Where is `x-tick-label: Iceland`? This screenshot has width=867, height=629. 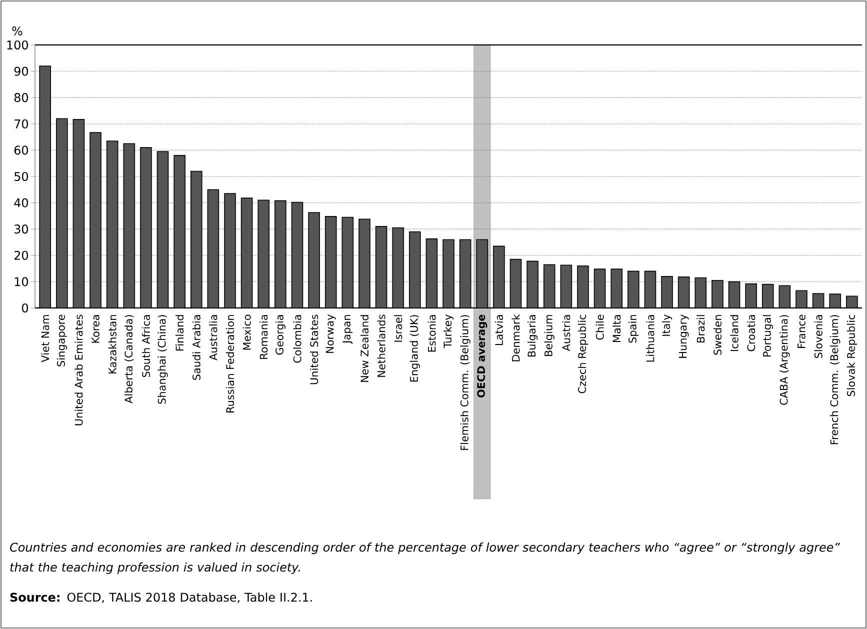
x-tick-label: Iceland is located at coordinates (734, 333).